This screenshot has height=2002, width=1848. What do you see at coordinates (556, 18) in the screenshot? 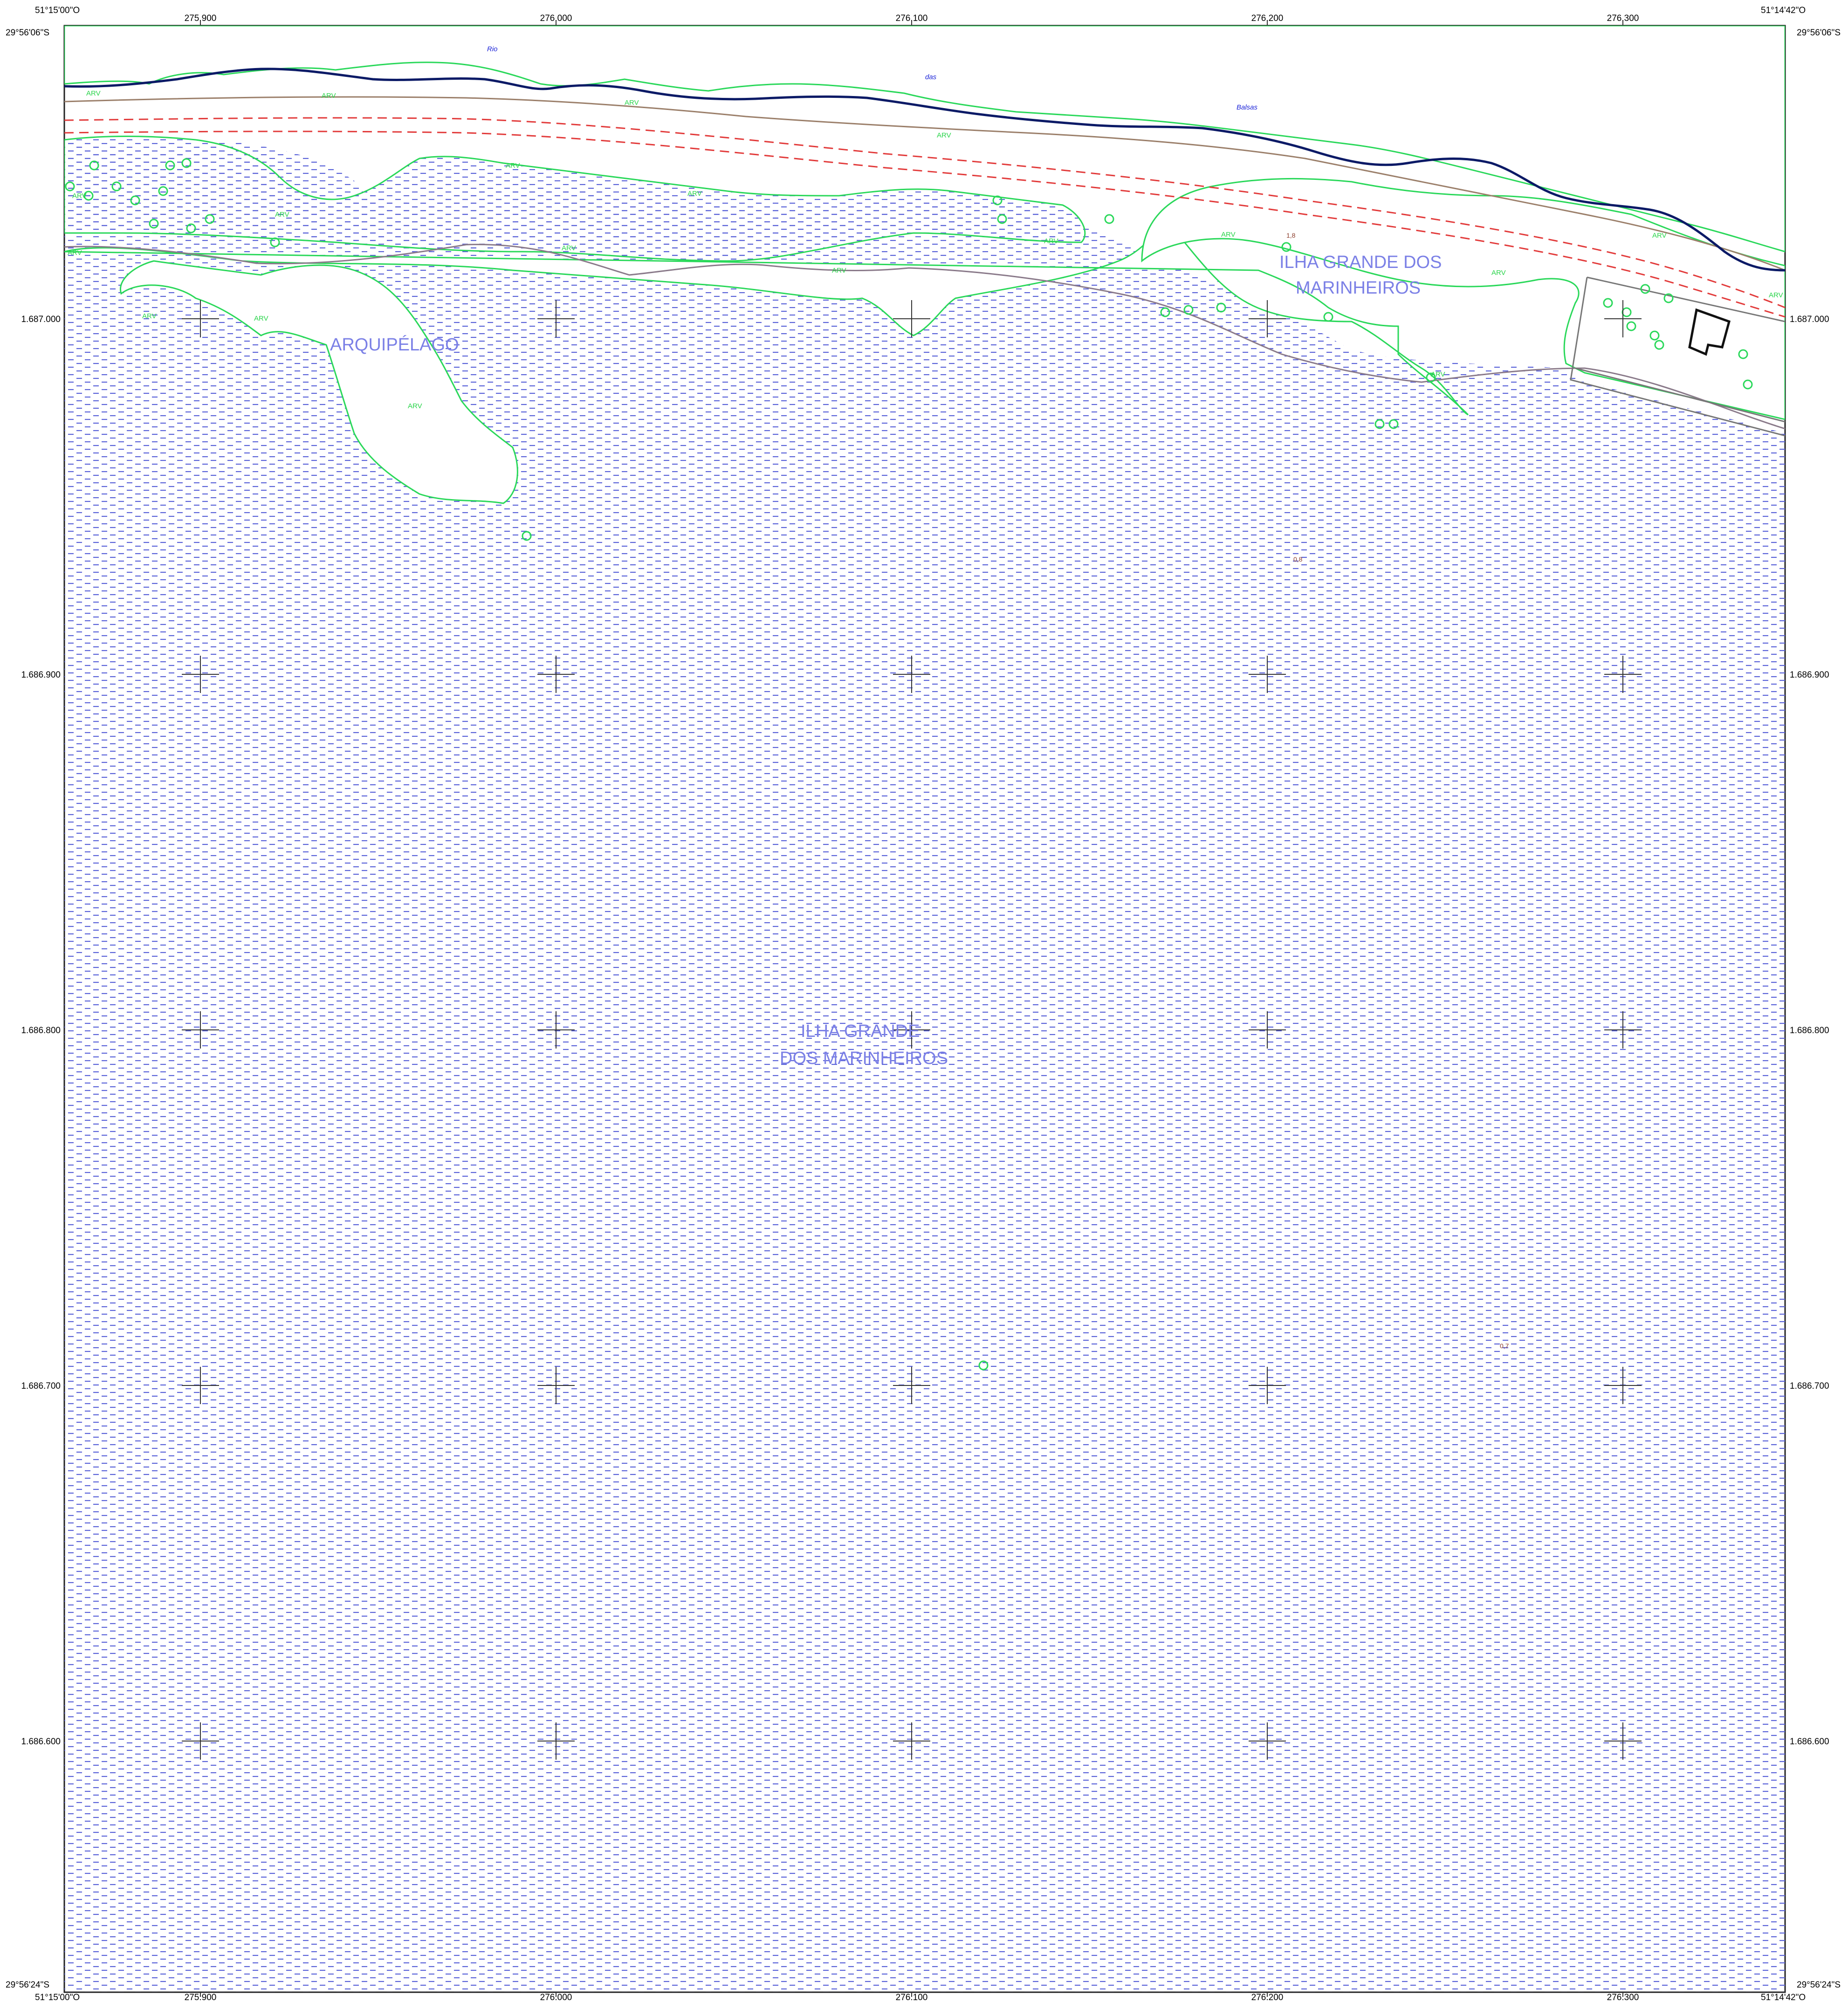
I see `easting-label-top: 276.000` at bounding box center [556, 18].